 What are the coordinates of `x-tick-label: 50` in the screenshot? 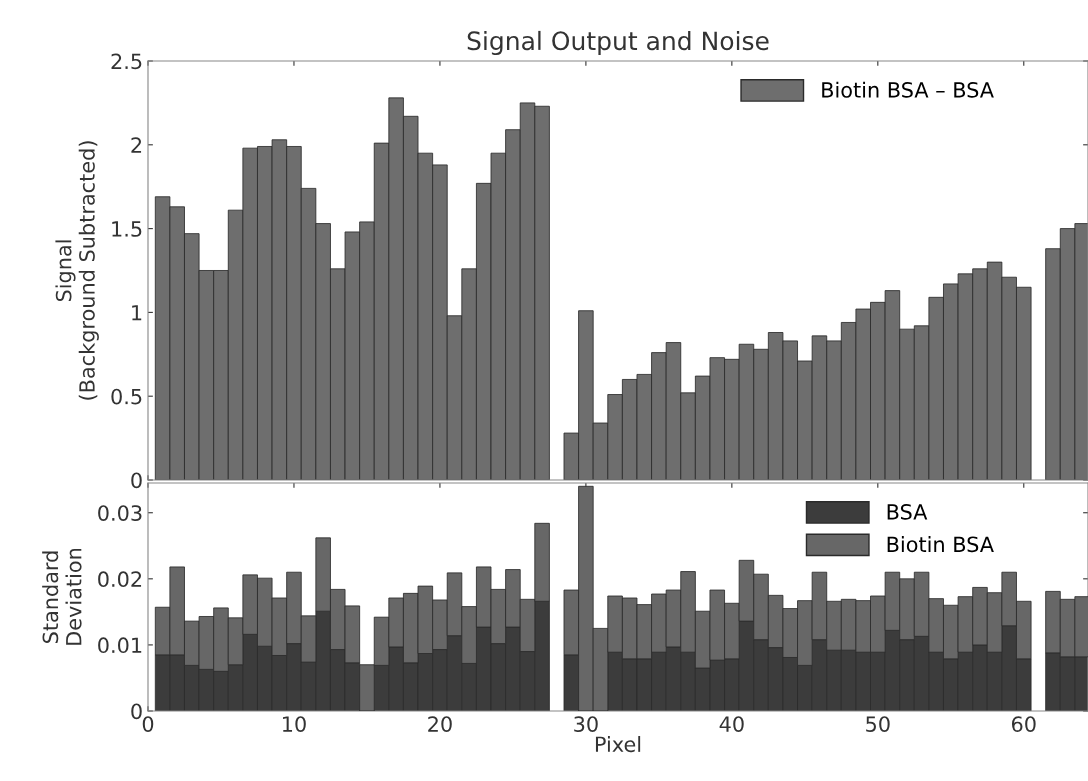 It's located at (878, 724).